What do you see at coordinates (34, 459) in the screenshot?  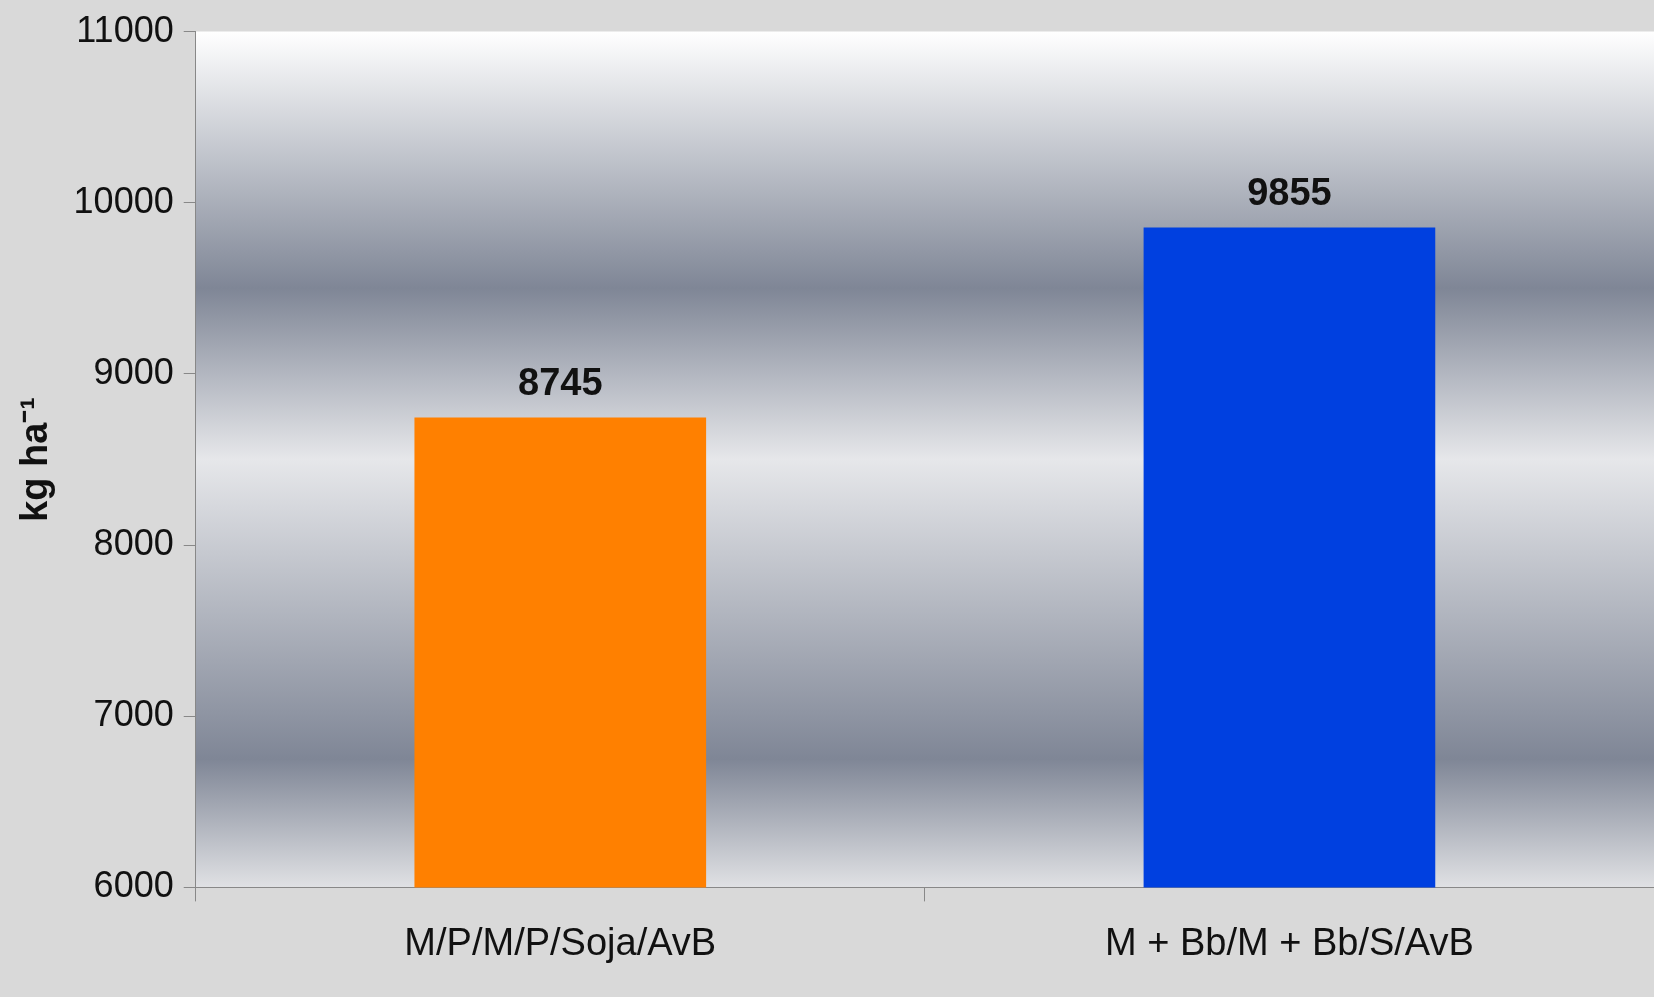 I see `y-axis-title: kg ha⁻¹` at bounding box center [34, 459].